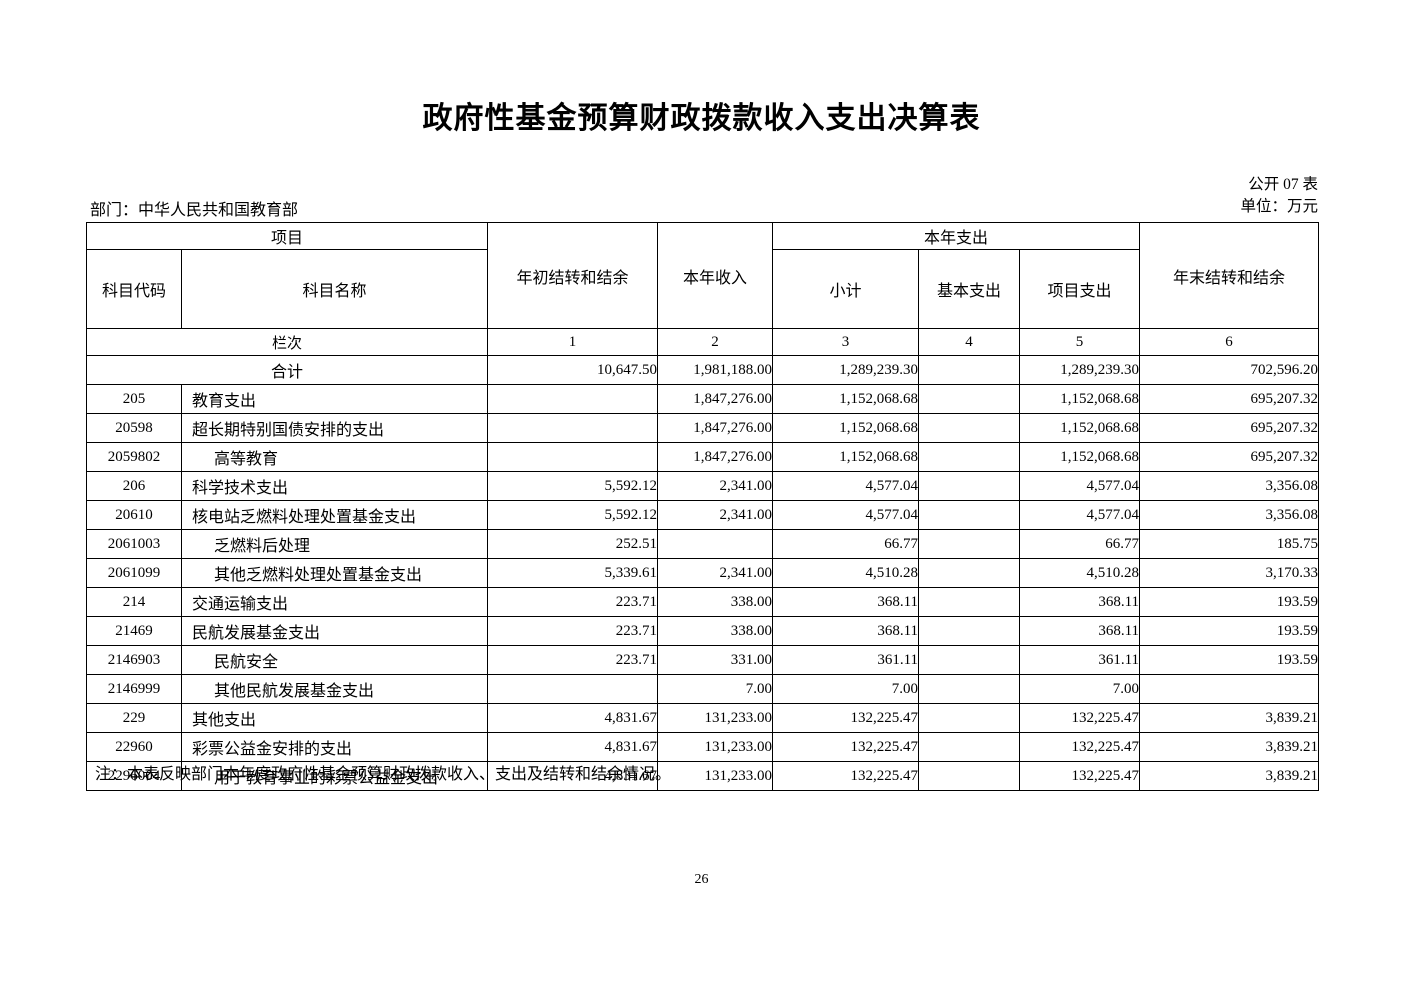 The image size is (1403, 992). I want to click on cell-subtotal: 66.77, so click(846, 544).